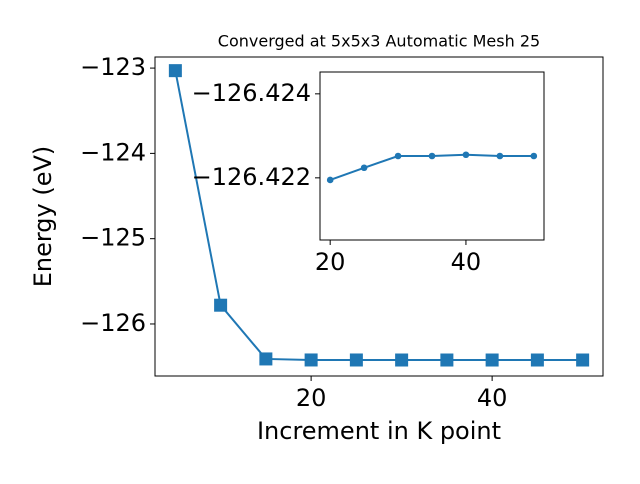 This screenshot has height=484, width=640. What do you see at coordinates (379, 41) in the screenshot?
I see `chart-title: Converged at 5x5x3 Automatic Mesh 25` at bounding box center [379, 41].